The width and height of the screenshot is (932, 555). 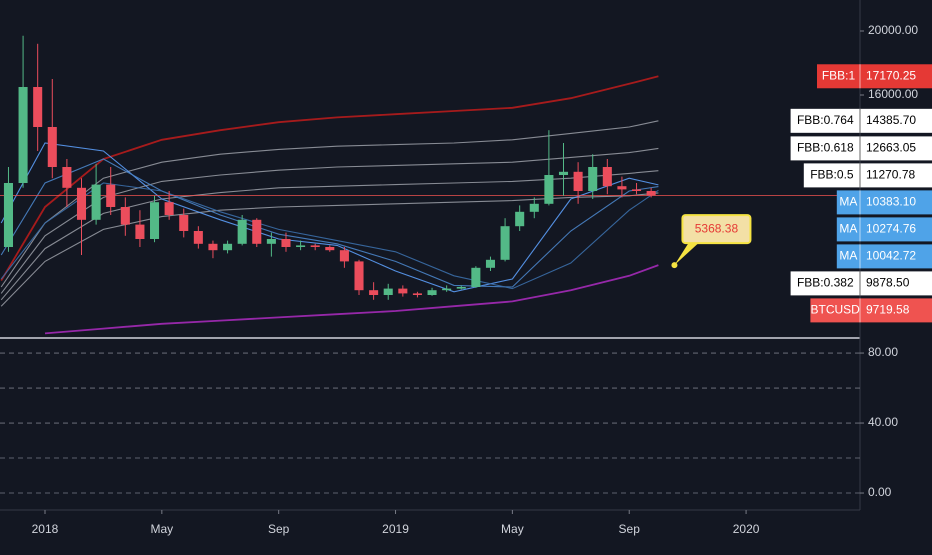 I want to click on price-label-value: 12663.05, so click(x=891, y=148).